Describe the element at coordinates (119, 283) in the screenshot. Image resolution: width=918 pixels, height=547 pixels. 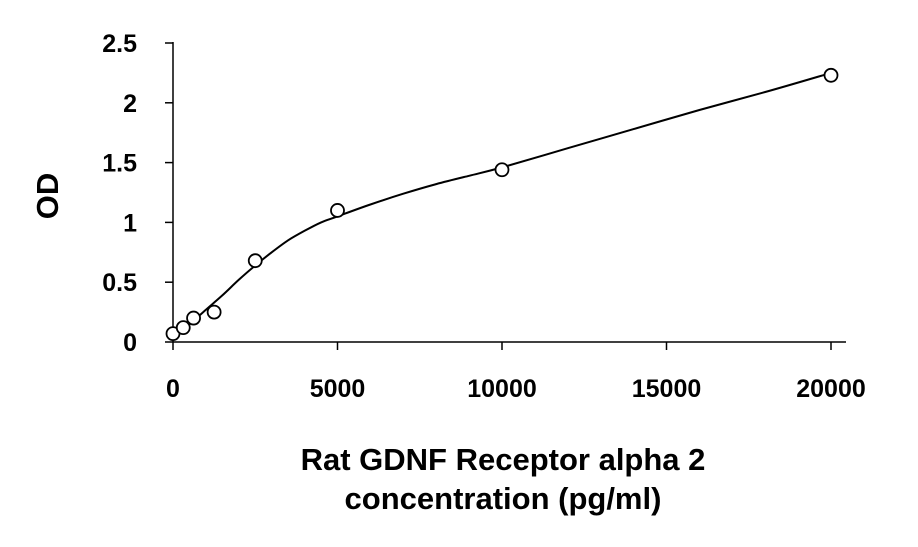
I see `y-tick-label: 0.5` at that location.